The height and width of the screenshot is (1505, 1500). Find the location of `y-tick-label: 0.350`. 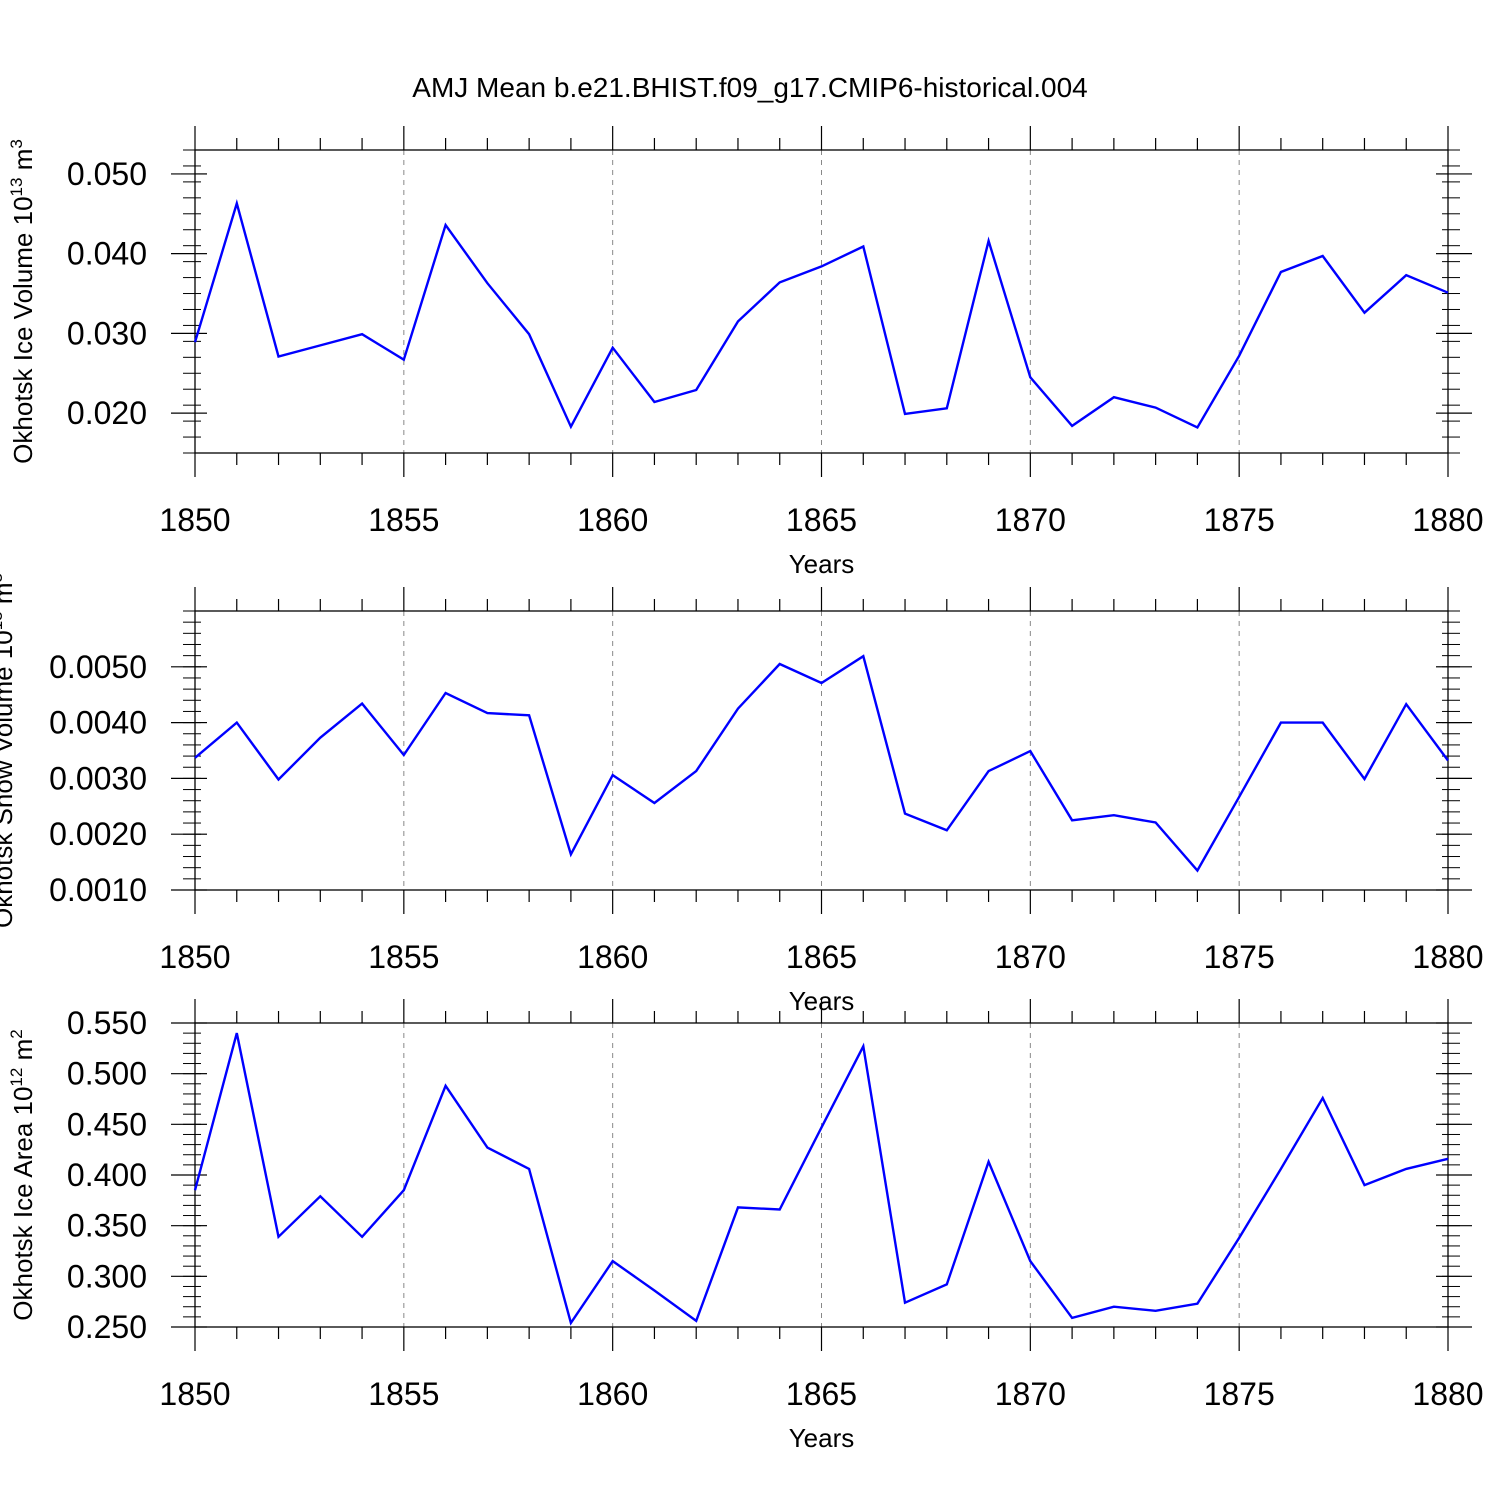

y-tick-label: 0.350 is located at coordinates (107, 1226).